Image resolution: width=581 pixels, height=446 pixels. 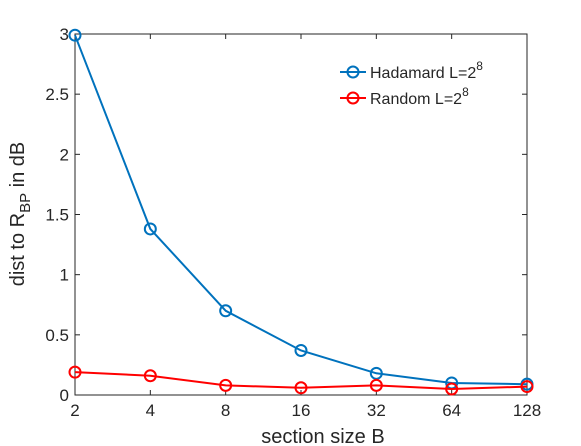 I want to click on y-tick-label: 3, so click(x=64, y=34).